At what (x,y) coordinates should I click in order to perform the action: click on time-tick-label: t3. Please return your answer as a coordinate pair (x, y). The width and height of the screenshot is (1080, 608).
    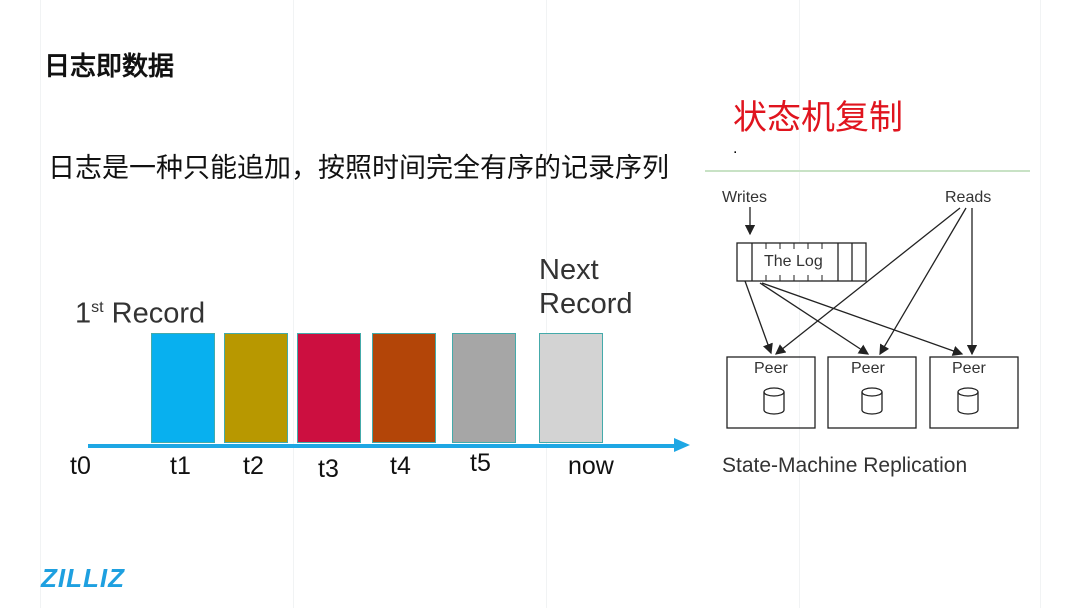
    Looking at the image, I should click on (328, 469).